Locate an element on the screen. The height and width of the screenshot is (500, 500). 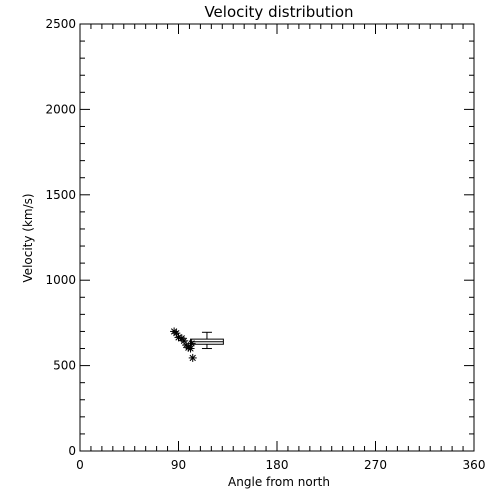
y-tick-label: 2500 is located at coordinates (60, 24).